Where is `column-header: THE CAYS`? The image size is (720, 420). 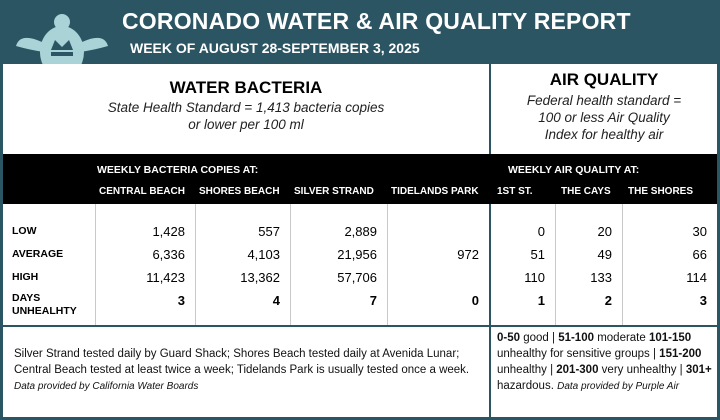
column-header: THE CAYS is located at coordinates (586, 191).